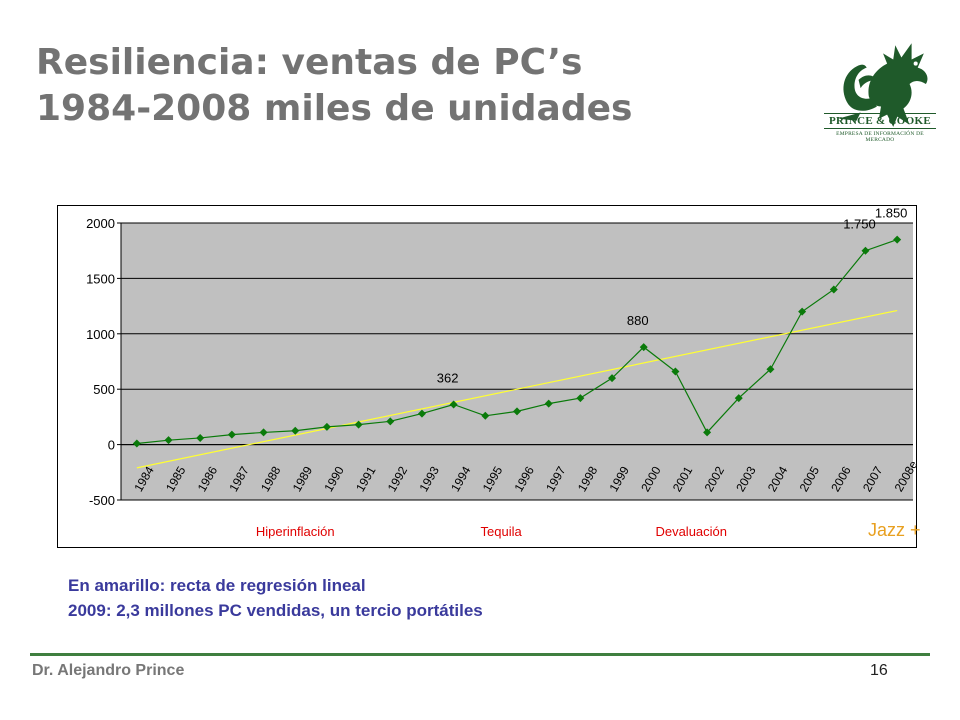 This screenshot has height=720, width=960. What do you see at coordinates (894, 530) in the screenshot?
I see `jazz-label: Jazz +` at bounding box center [894, 530].